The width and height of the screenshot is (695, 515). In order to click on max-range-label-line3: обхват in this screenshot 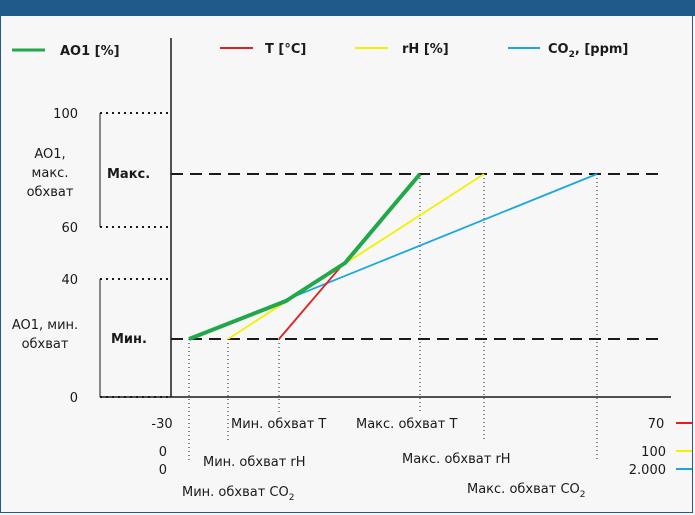, I will do `click(50, 192)`.